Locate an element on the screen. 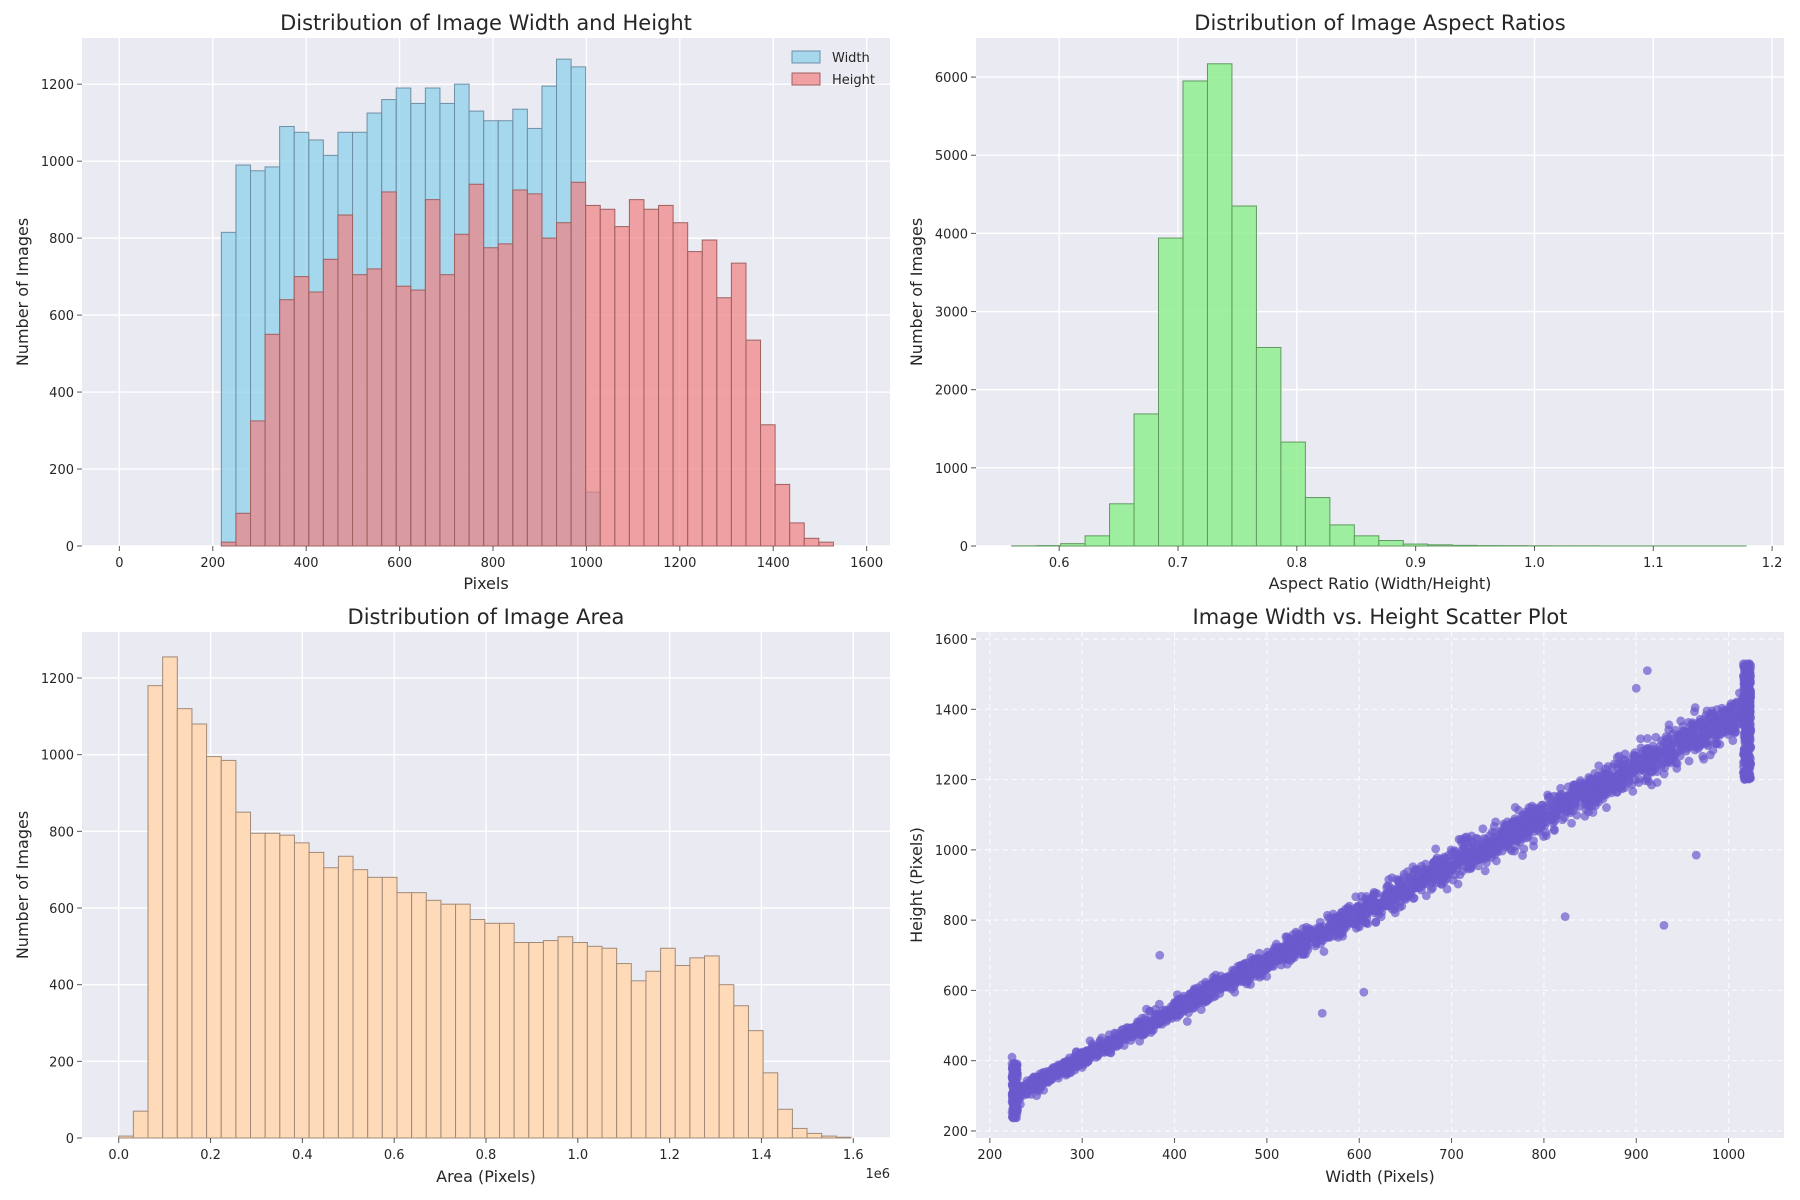 This screenshot has width=1800, height=1200. y-tick-label: 6000 is located at coordinates (951, 78).